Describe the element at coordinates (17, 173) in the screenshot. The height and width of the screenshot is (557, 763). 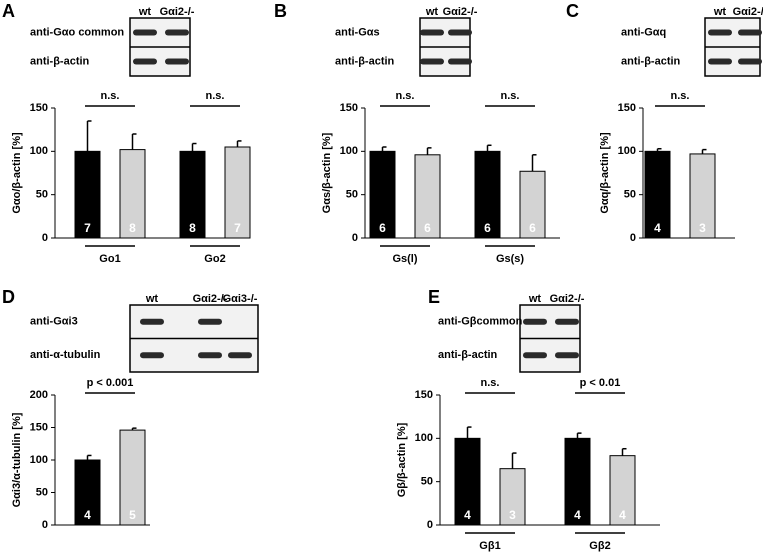
I see `y-axis-label: Gαo/β-actin [%]` at that location.